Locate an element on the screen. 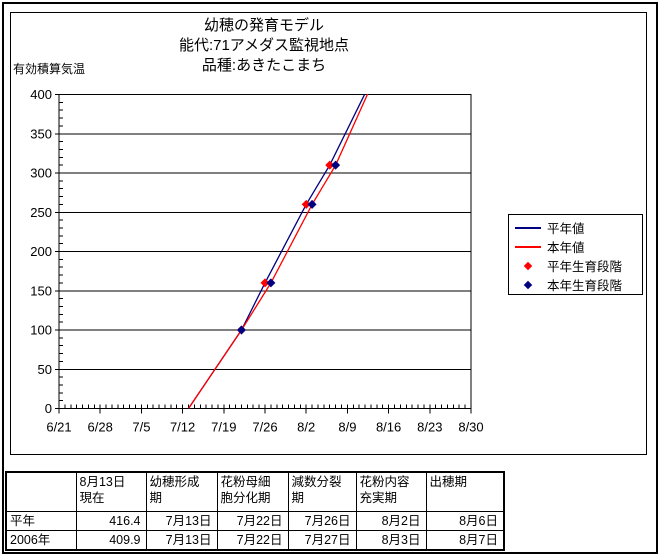  x-tick-label: 7/26 is located at coordinates (264, 427).